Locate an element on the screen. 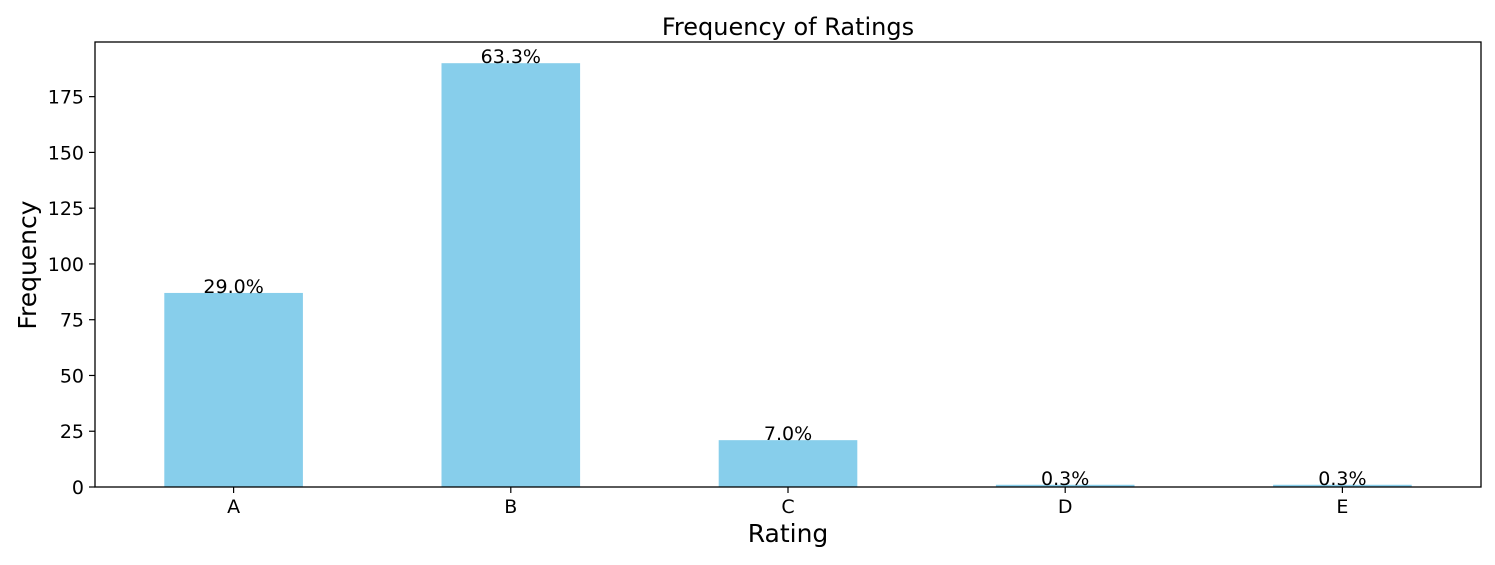  y-axis-ticks: 0 25 50 75 100 125 150 175 is located at coordinates (71, 293).